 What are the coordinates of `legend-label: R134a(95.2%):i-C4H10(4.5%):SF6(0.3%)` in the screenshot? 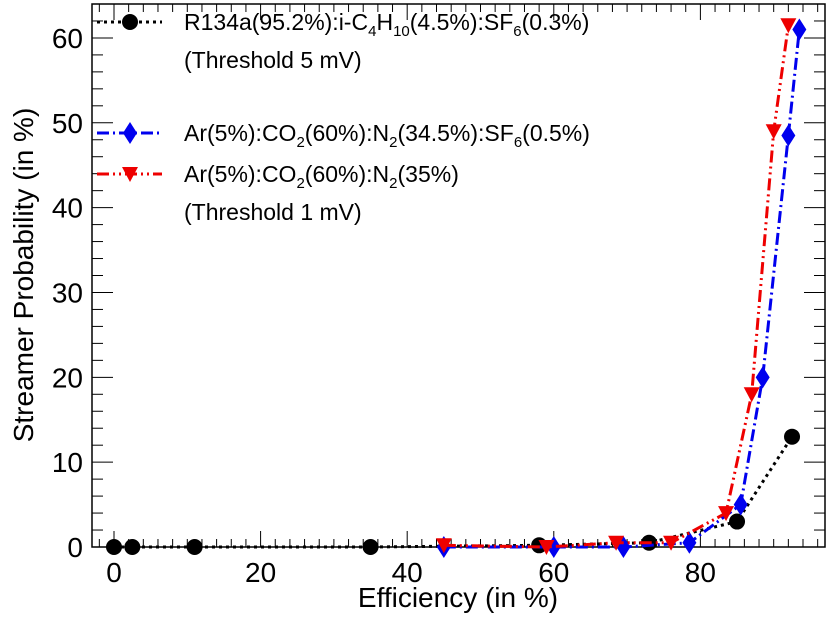 It's located at (386, 24).